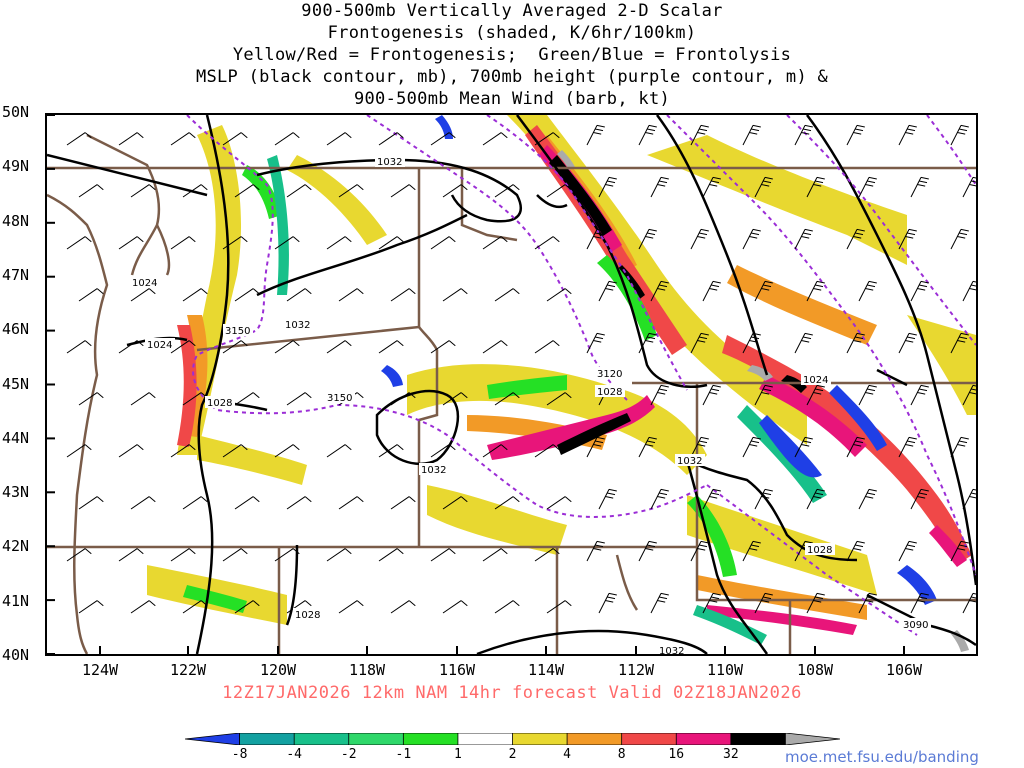 Image resolution: width=1024 pixels, height=768 pixels. I want to click on longitude-label: 120W, so click(278, 670).